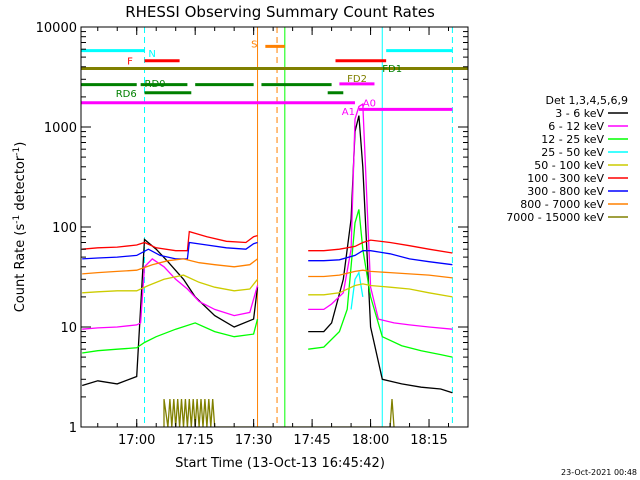 The image size is (640, 480). I want to click on x-tick-label: 18:00, so click(370, 440).